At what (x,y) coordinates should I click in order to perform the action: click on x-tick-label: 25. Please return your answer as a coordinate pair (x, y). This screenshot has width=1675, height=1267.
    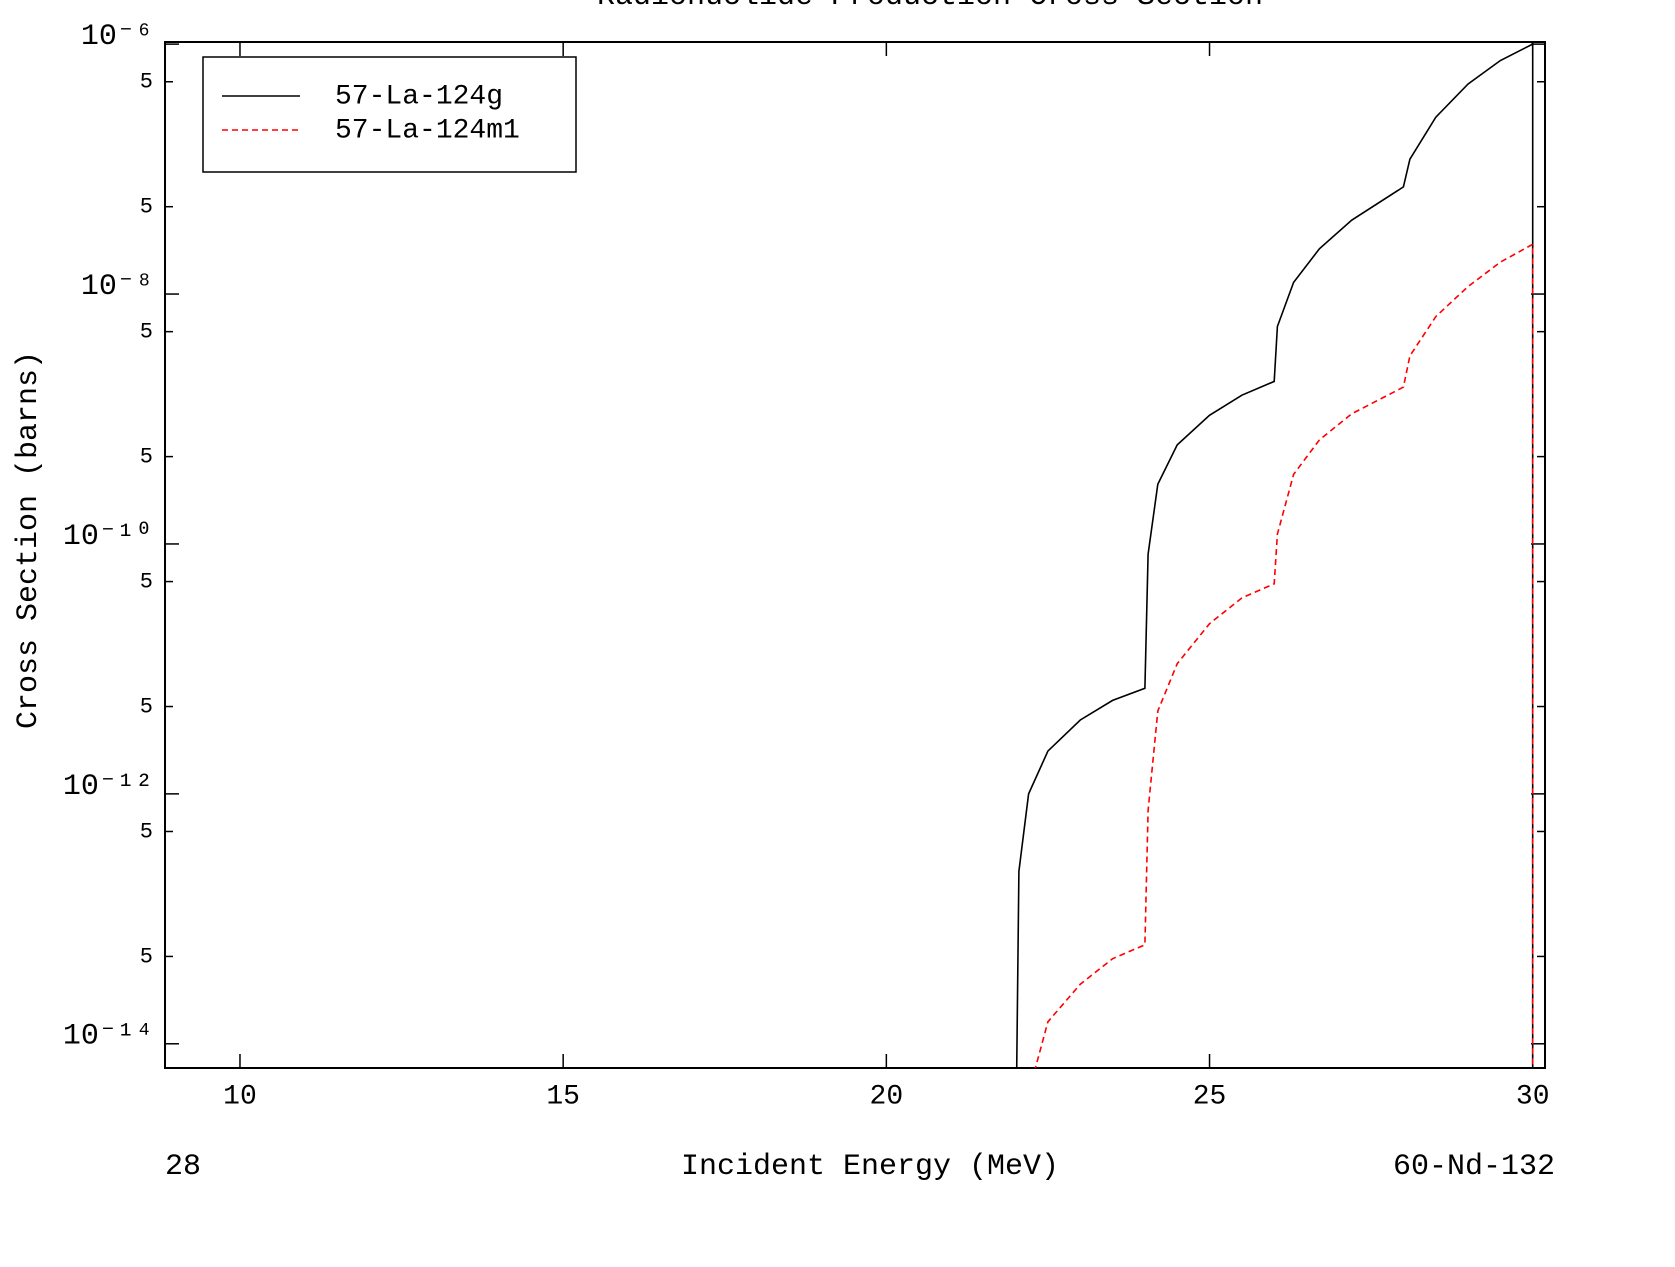
    Looking at the image, I should click on (1210, 1096).